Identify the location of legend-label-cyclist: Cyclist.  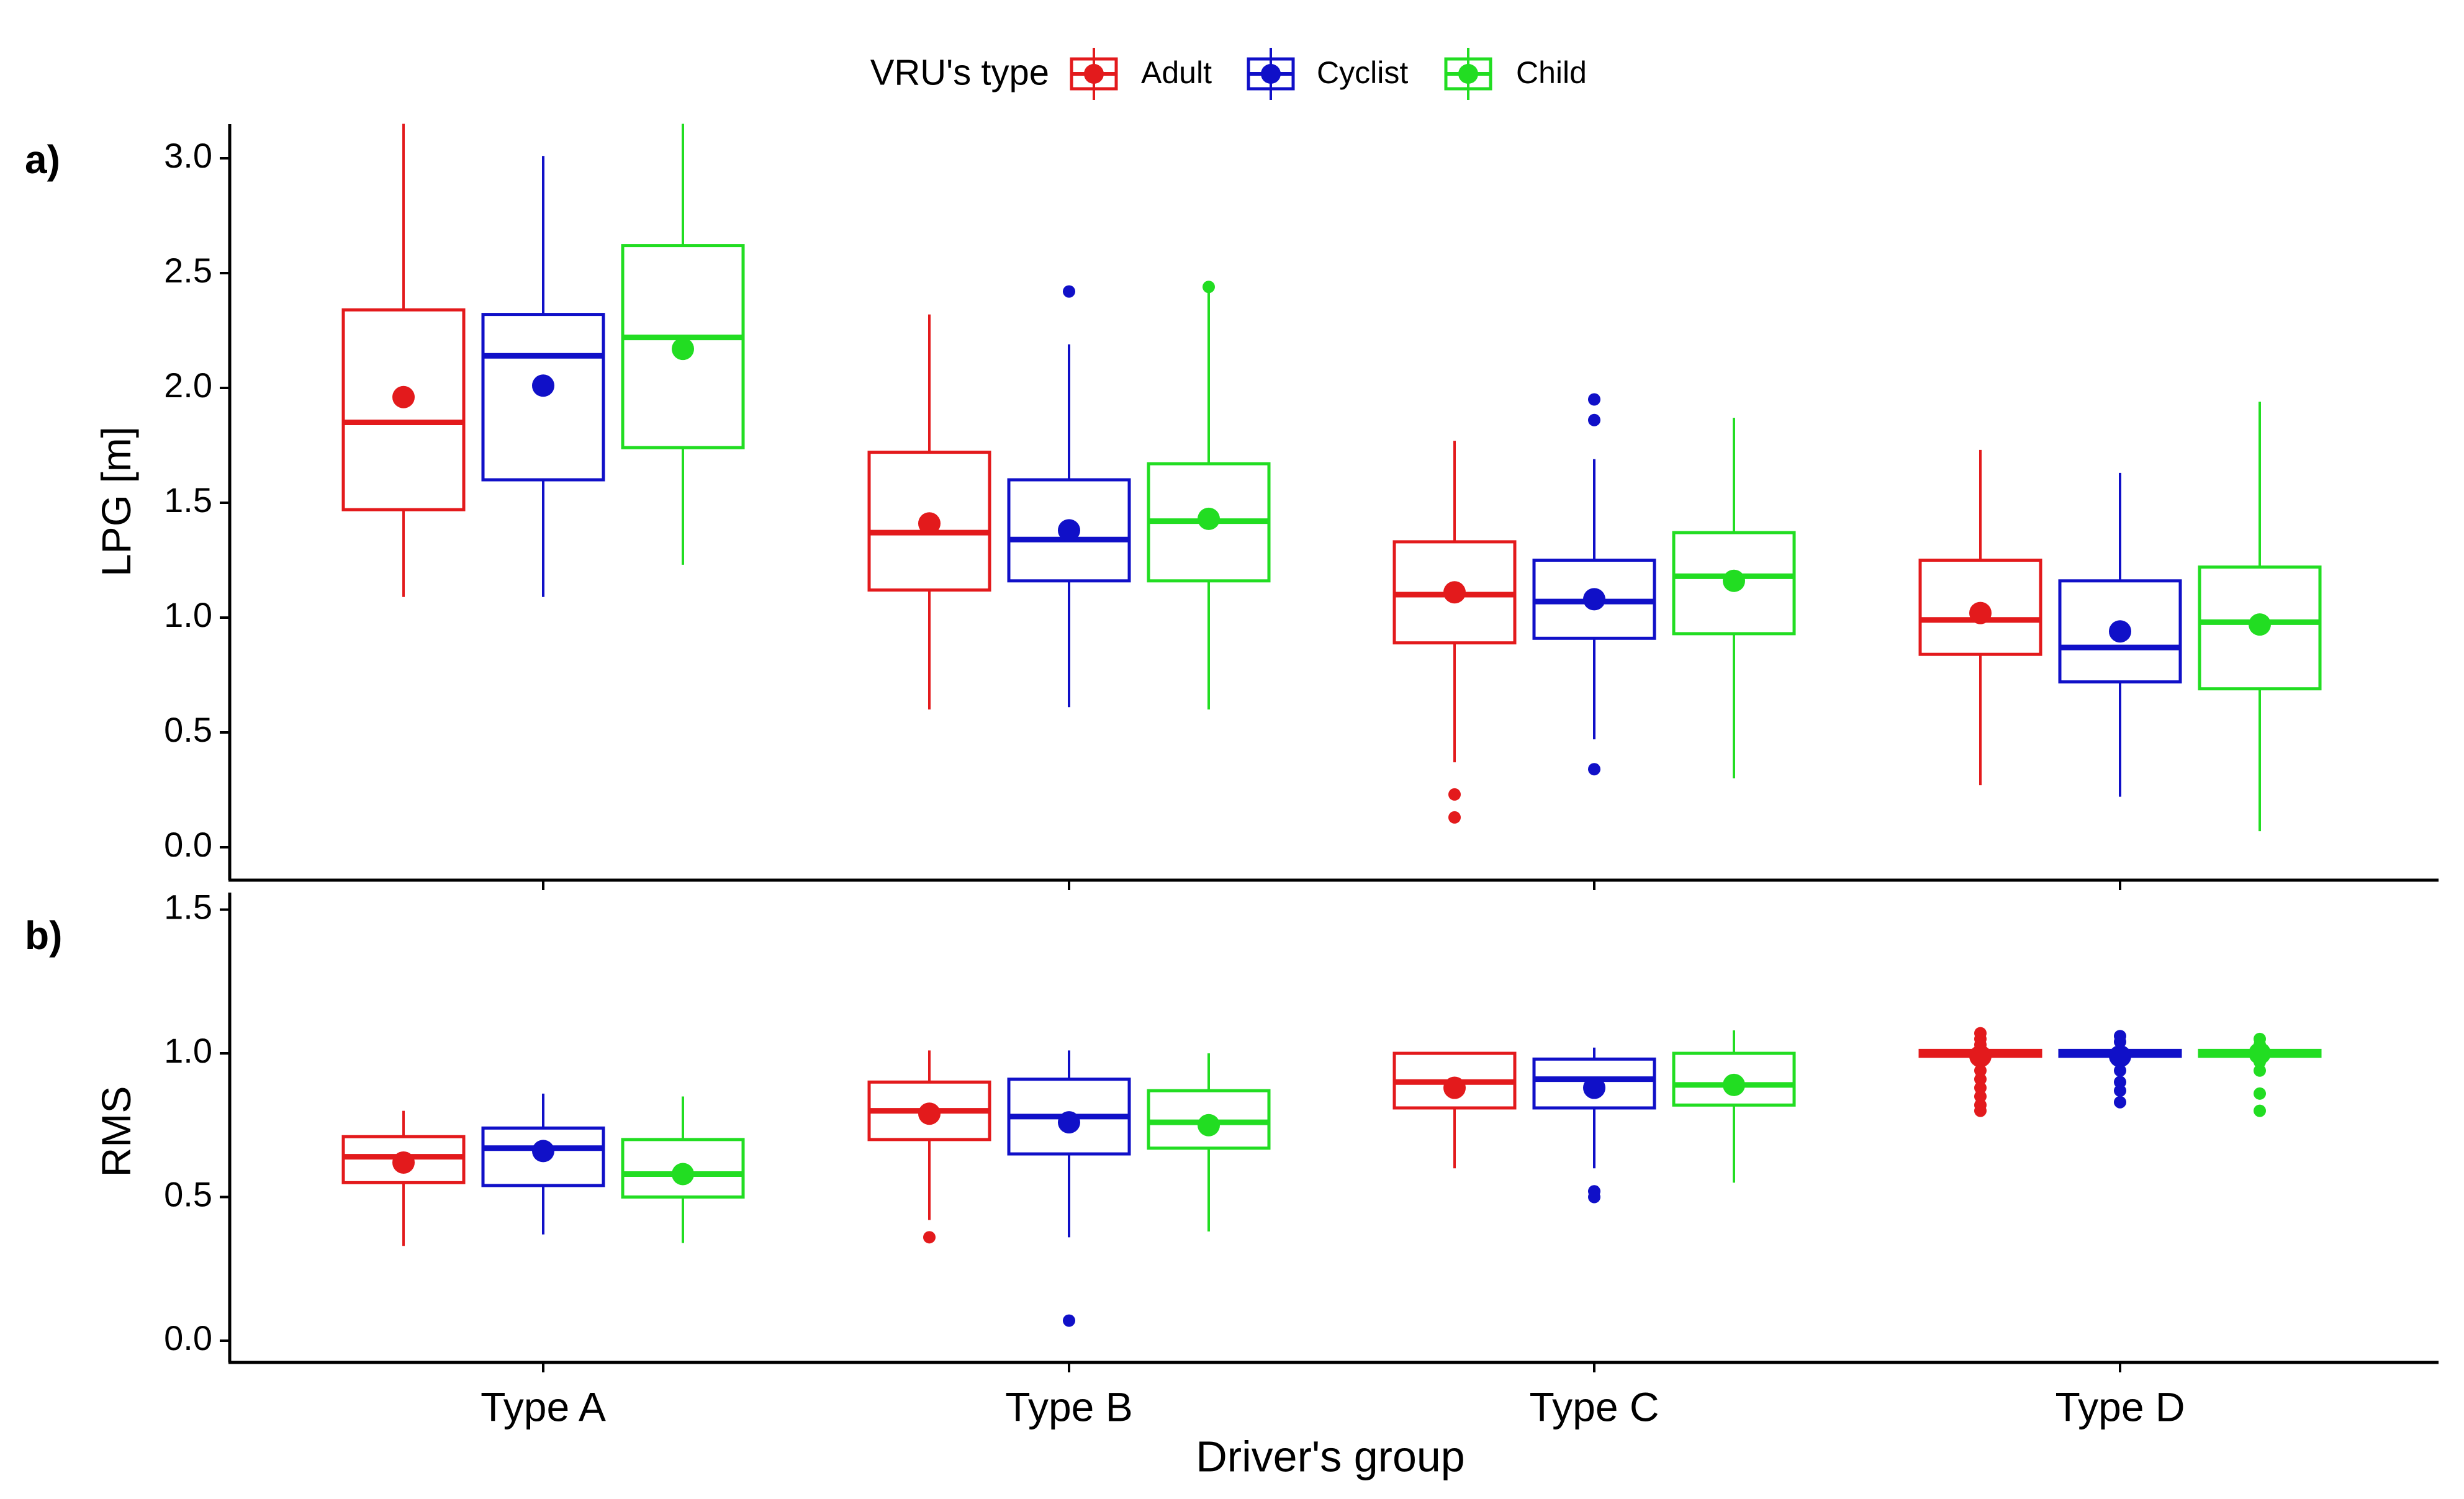
(1362, 72).